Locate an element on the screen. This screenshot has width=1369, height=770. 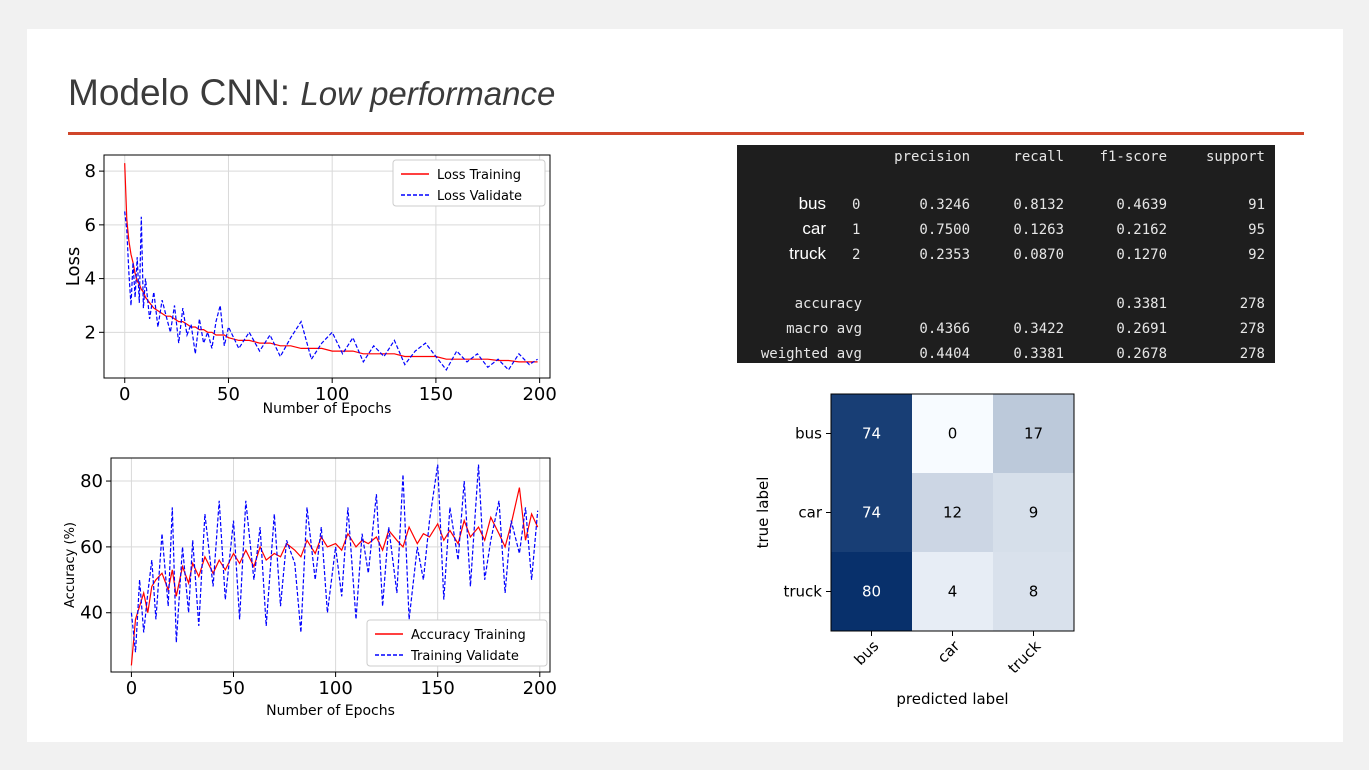
cm-y-tick-label: truck is located at coordinates (803, 592).